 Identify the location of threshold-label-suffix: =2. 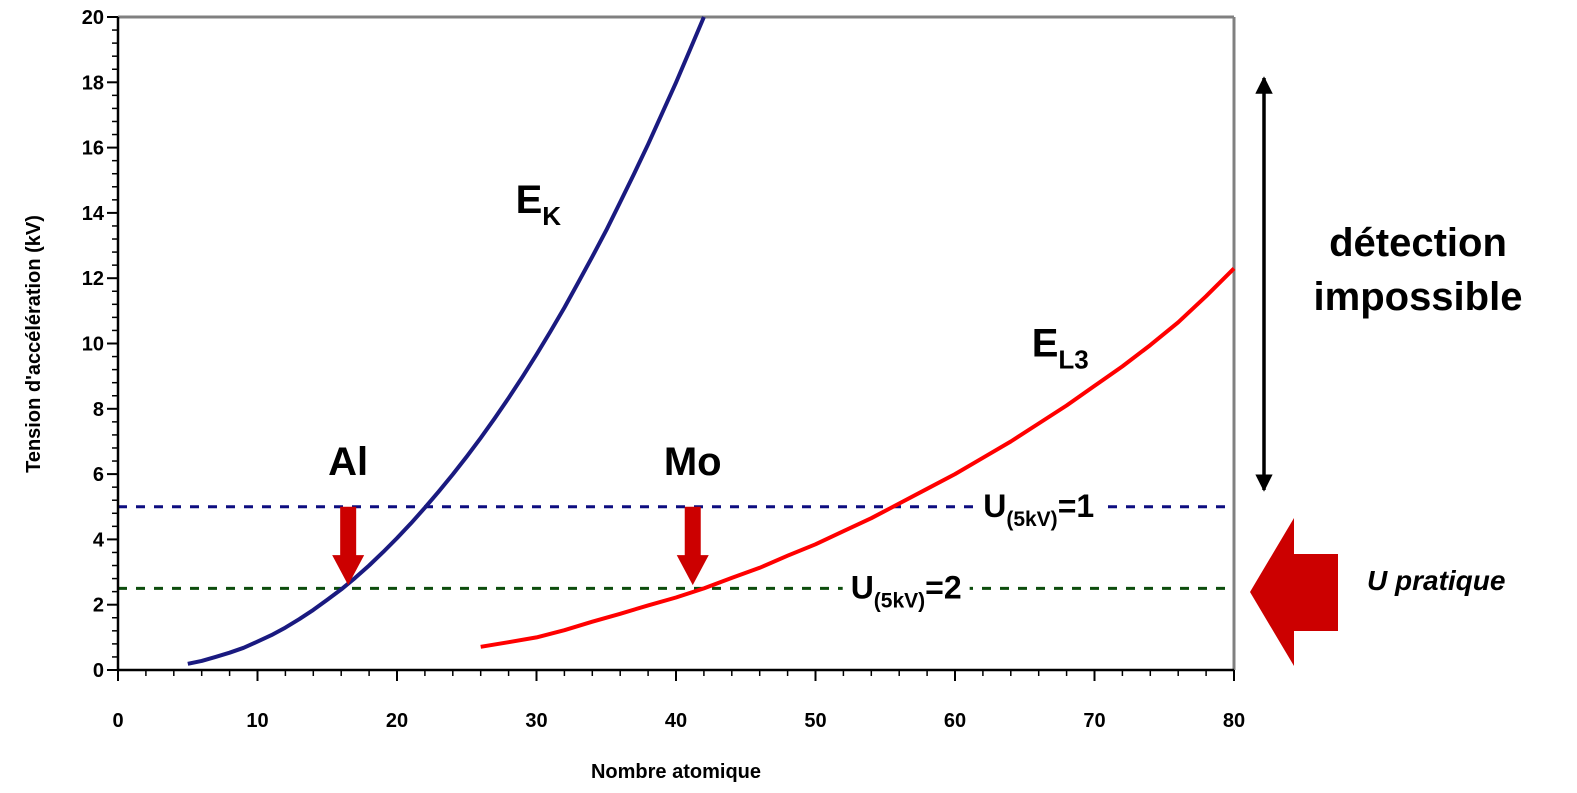
(943, 587).